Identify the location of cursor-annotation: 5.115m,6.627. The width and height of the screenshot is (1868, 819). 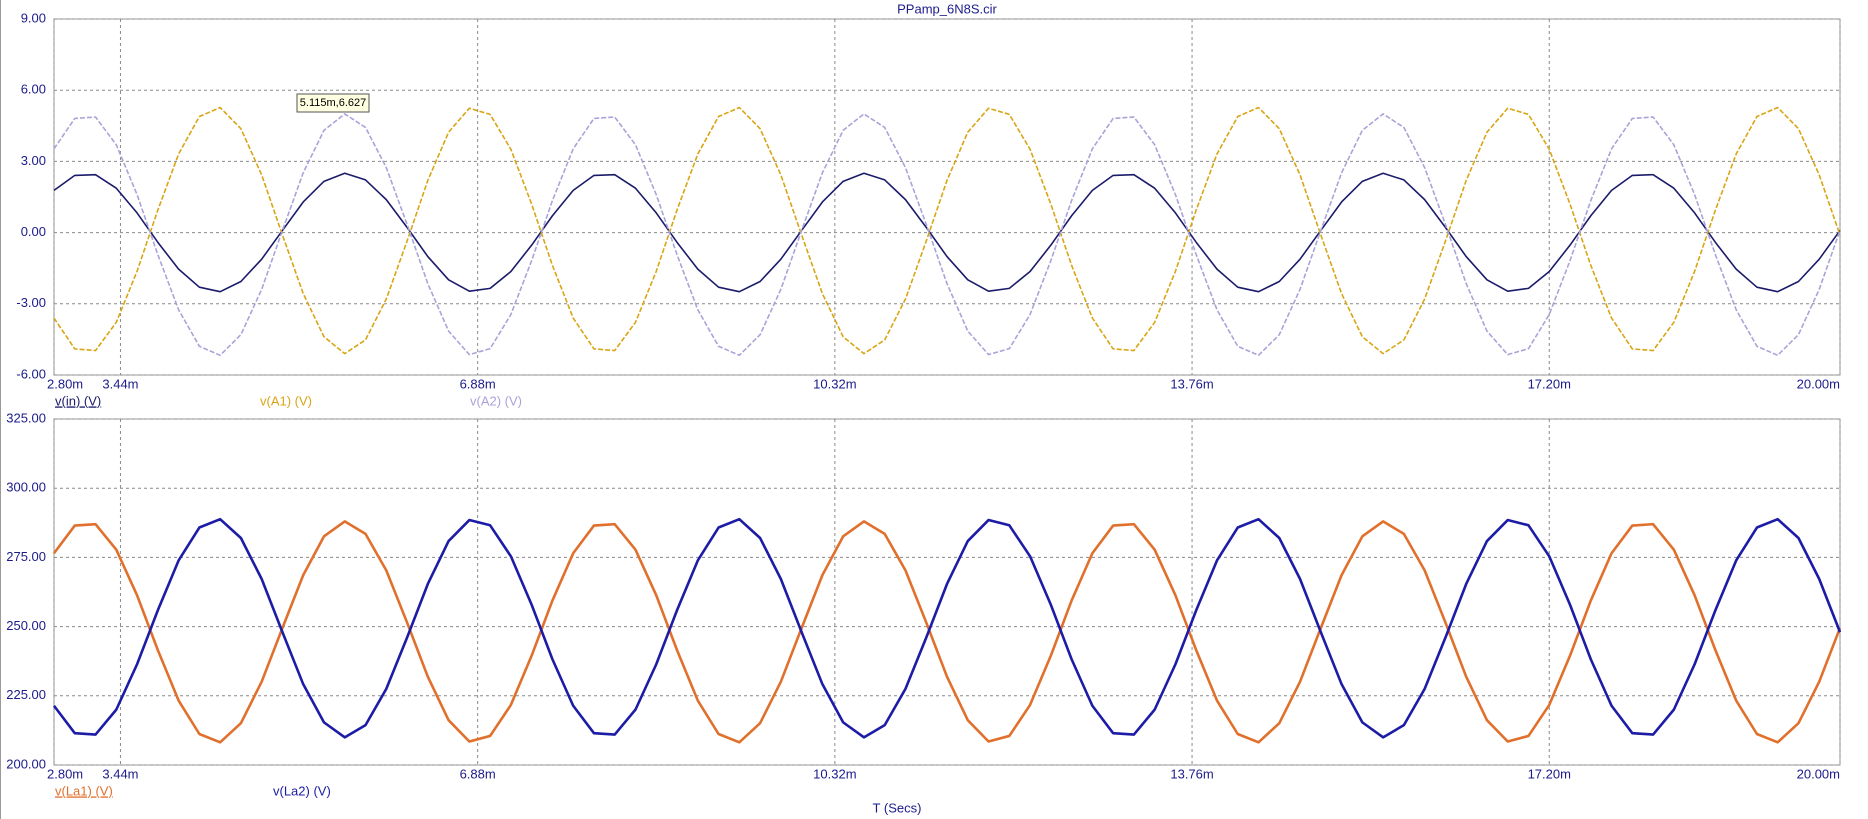
(333, 103).